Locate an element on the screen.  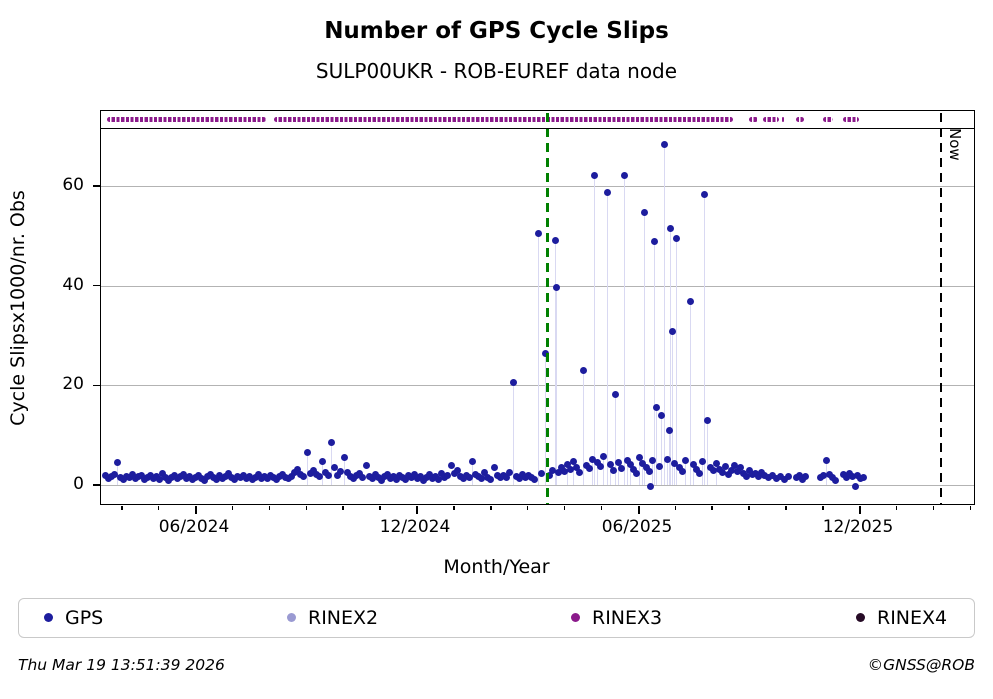
legend-item-rinex3: RINEX3 is located at coordinates (616, 617).